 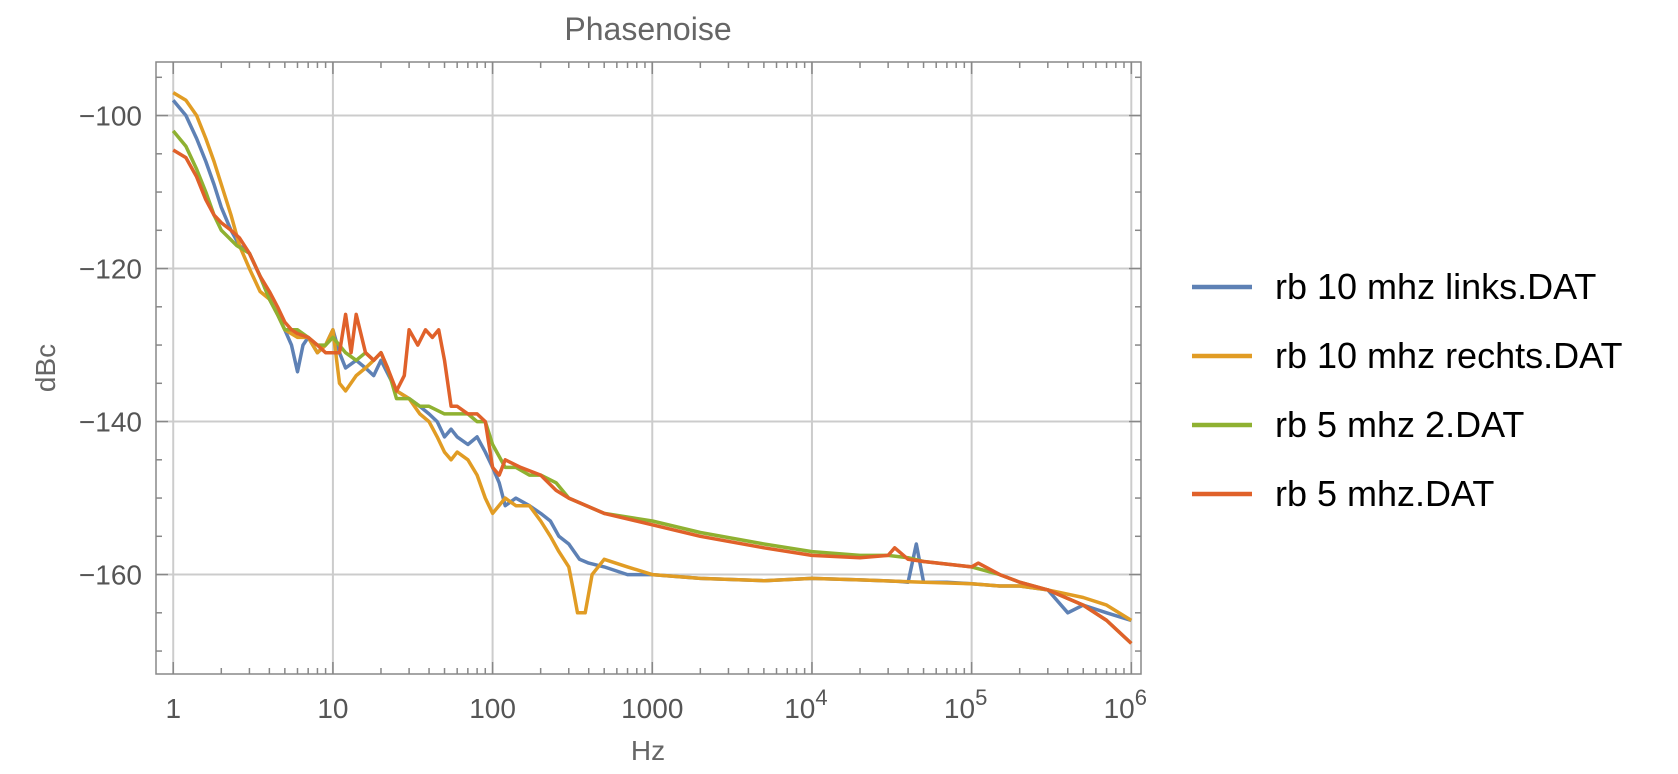 What do you see at coordinates (1384, 493) in the screenshot?
I see `legend-label: rb 5 mhz.DAT` at bounding box center [1384, 493].